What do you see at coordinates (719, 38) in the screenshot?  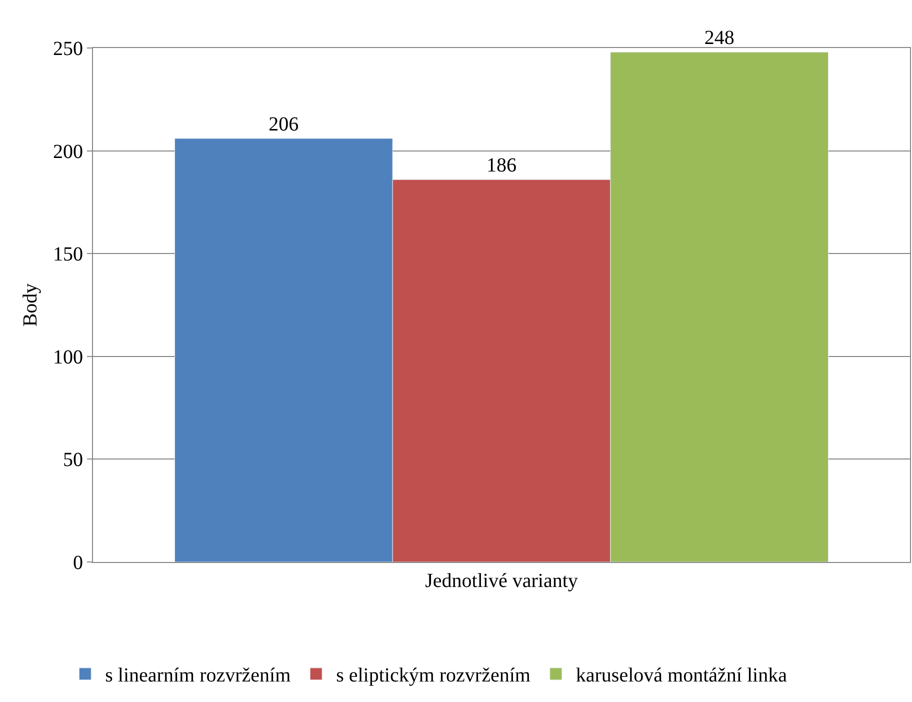 I see `data-label: 248` at bounding box center [719, 38].